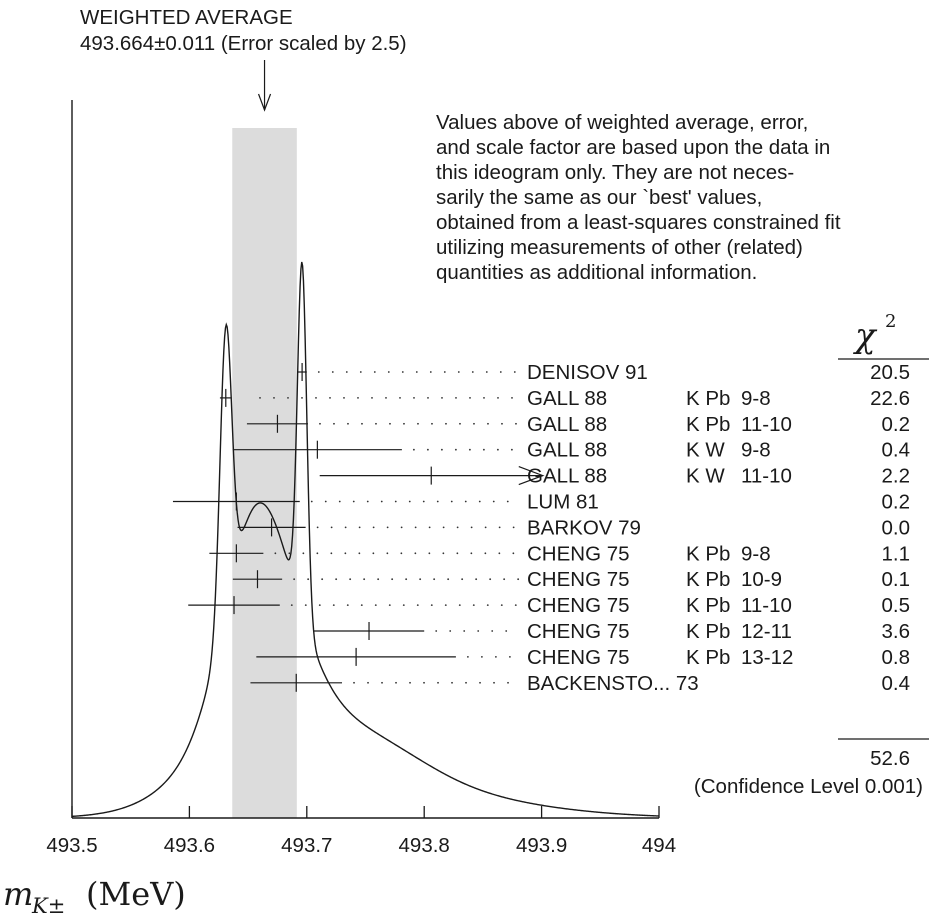 This screenshot has height=920, width=929. Describe the element at coordinates (705, 476) in the screenshot. I see `measurement-technique: K W` at that location.